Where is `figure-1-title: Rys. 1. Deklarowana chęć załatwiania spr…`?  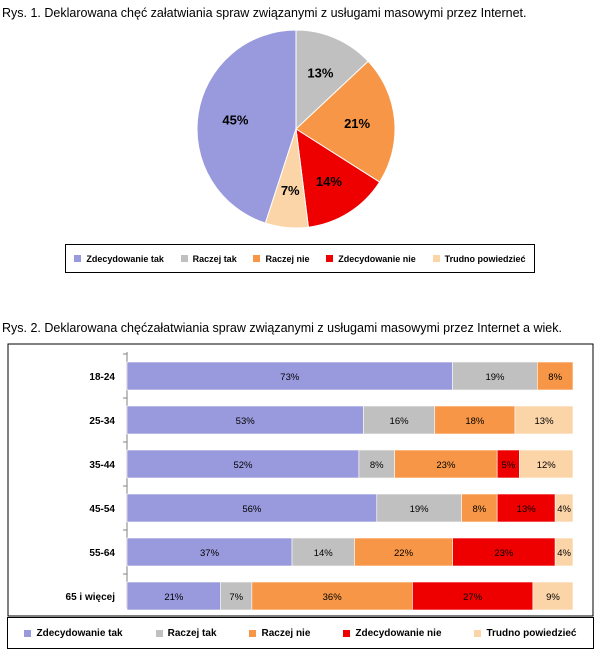 figure-1-title: Rys. 1. Deklarowana chęć załatwiania spr… is located at coordinates (264, 13).